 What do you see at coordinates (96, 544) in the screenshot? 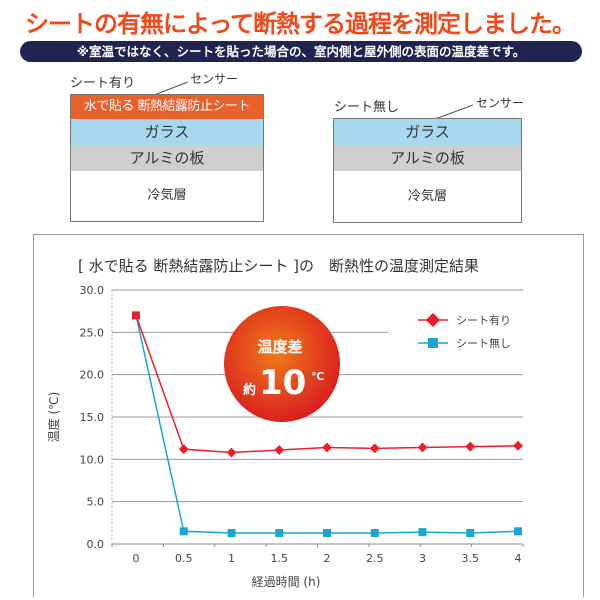
I see `y-tick-label: 0.0` at bounding box center [96, 544].